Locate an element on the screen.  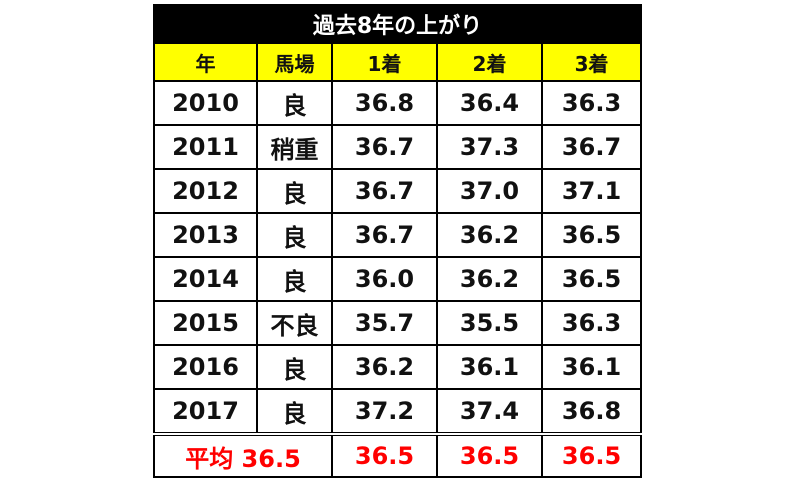
first-place-cell: 37.2 is located at coordinates (384, 411).